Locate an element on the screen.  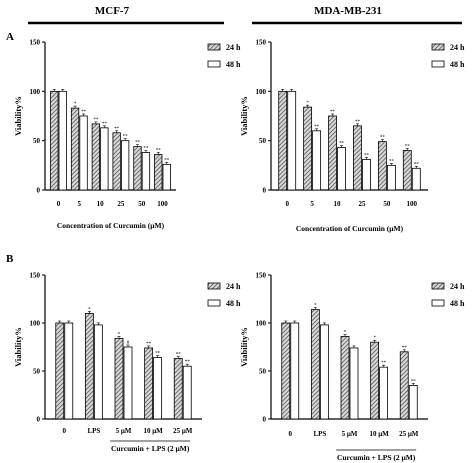
x-tick-label: 50 is located at coordinates (142, 204).